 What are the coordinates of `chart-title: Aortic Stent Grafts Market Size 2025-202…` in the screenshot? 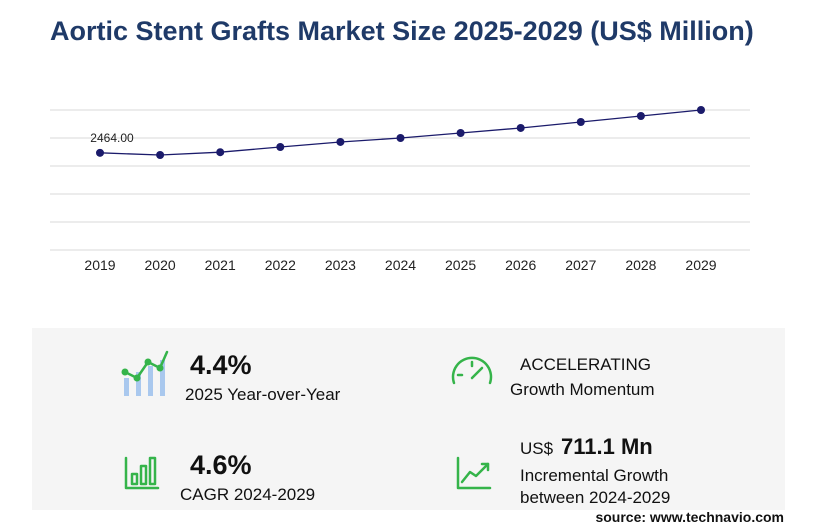 It's located at (402, 31).